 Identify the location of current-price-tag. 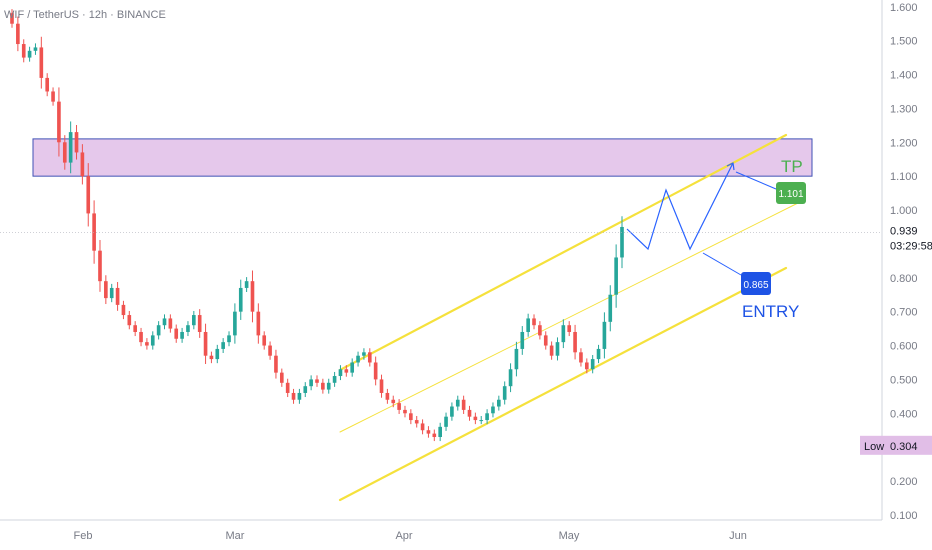
(907, 239).